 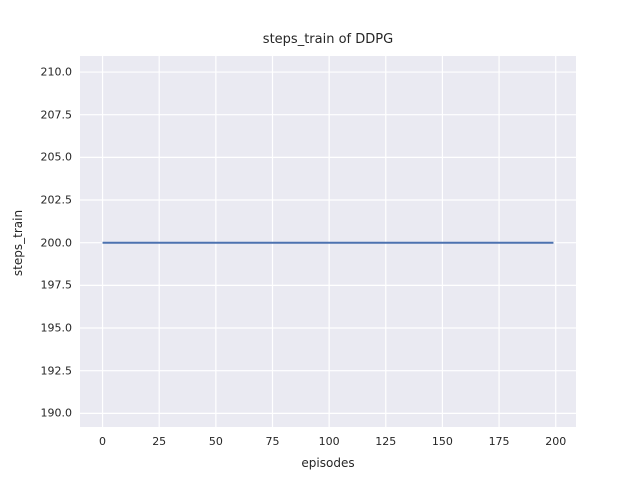 What do you see at coordinates (215, 441) in the screenshot?
I see `x-tick-label: 50` at bounding box center [215, 441].